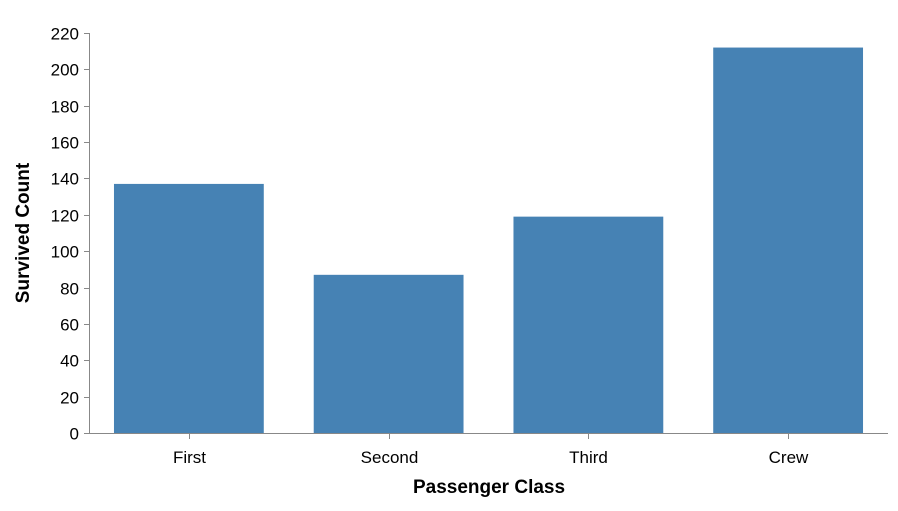 The image size is (898, 511). I want to click on x-tick-label: First, so click(189, 457).